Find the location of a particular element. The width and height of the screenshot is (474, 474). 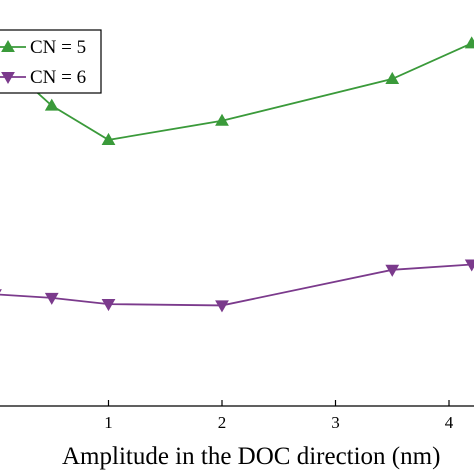

x-tick-labels: 1 2 3 4 is located at coordinates (279, 422).